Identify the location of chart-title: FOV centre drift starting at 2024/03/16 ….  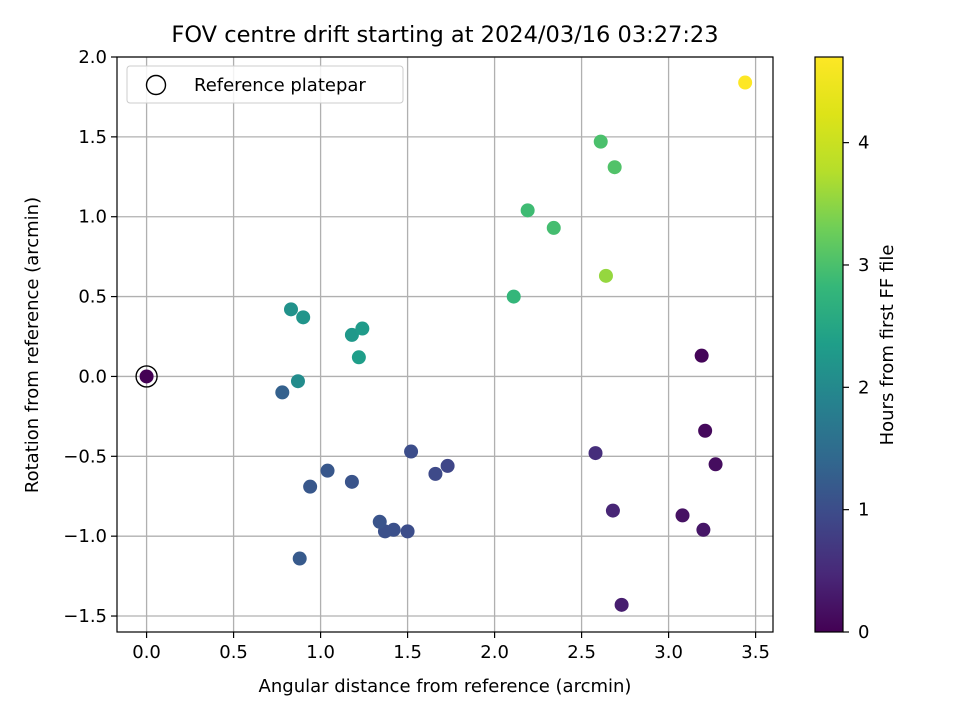
(444, 35).